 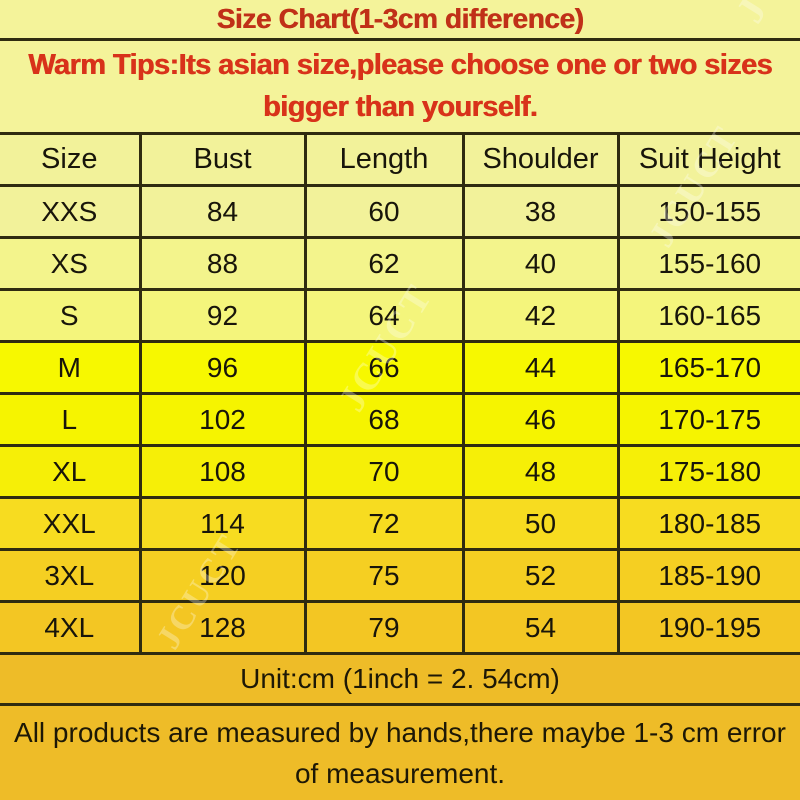 What do you see at coordinates (71, 576) in the screenshot?
I see `cell-size: 3XL` at bounding box center [71, 576].